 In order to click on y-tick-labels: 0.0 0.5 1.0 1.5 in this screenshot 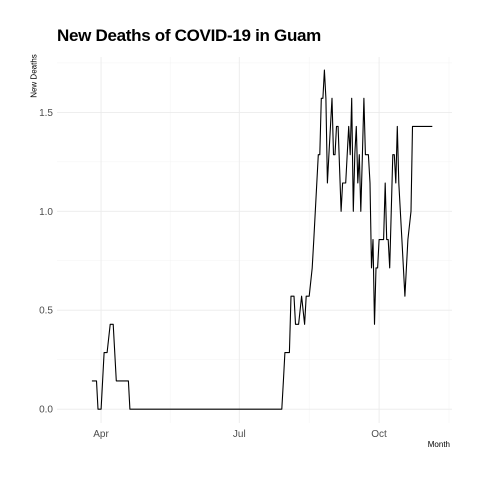, I will do `click(46, 262)`.